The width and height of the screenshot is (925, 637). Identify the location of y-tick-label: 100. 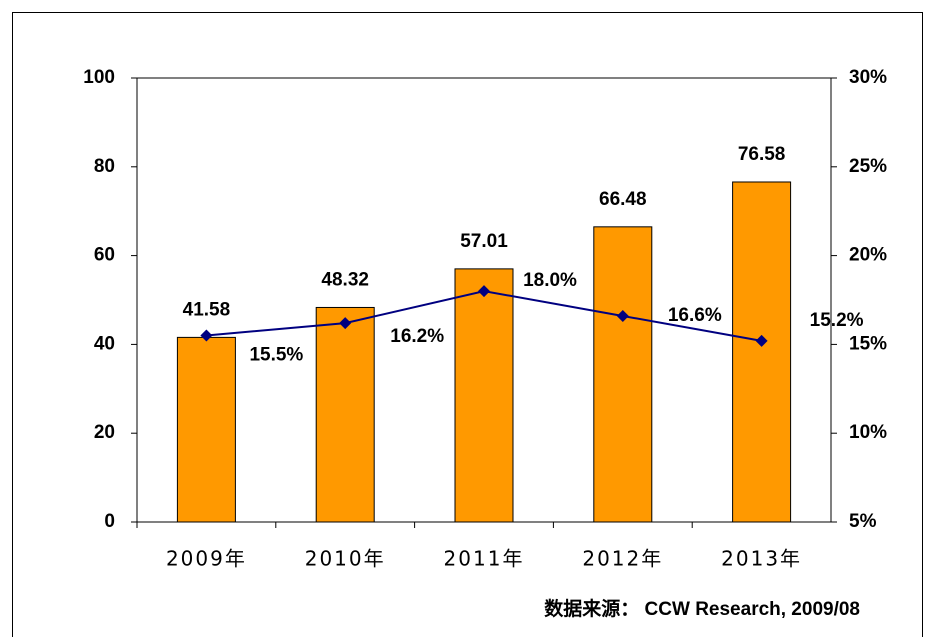
(99, 77).